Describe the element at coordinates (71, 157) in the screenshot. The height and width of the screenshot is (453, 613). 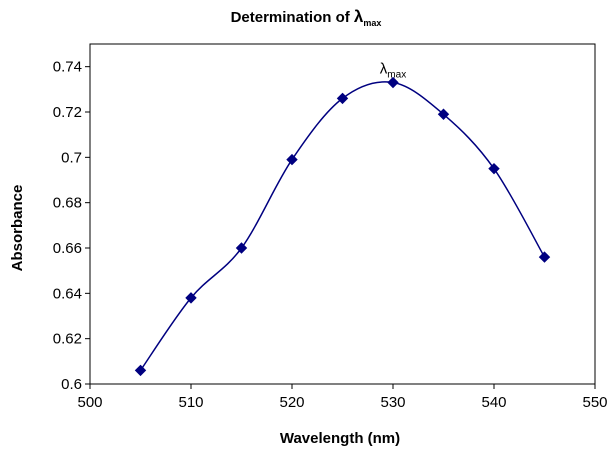
I see `y-tick-label: 0.7` at that location.